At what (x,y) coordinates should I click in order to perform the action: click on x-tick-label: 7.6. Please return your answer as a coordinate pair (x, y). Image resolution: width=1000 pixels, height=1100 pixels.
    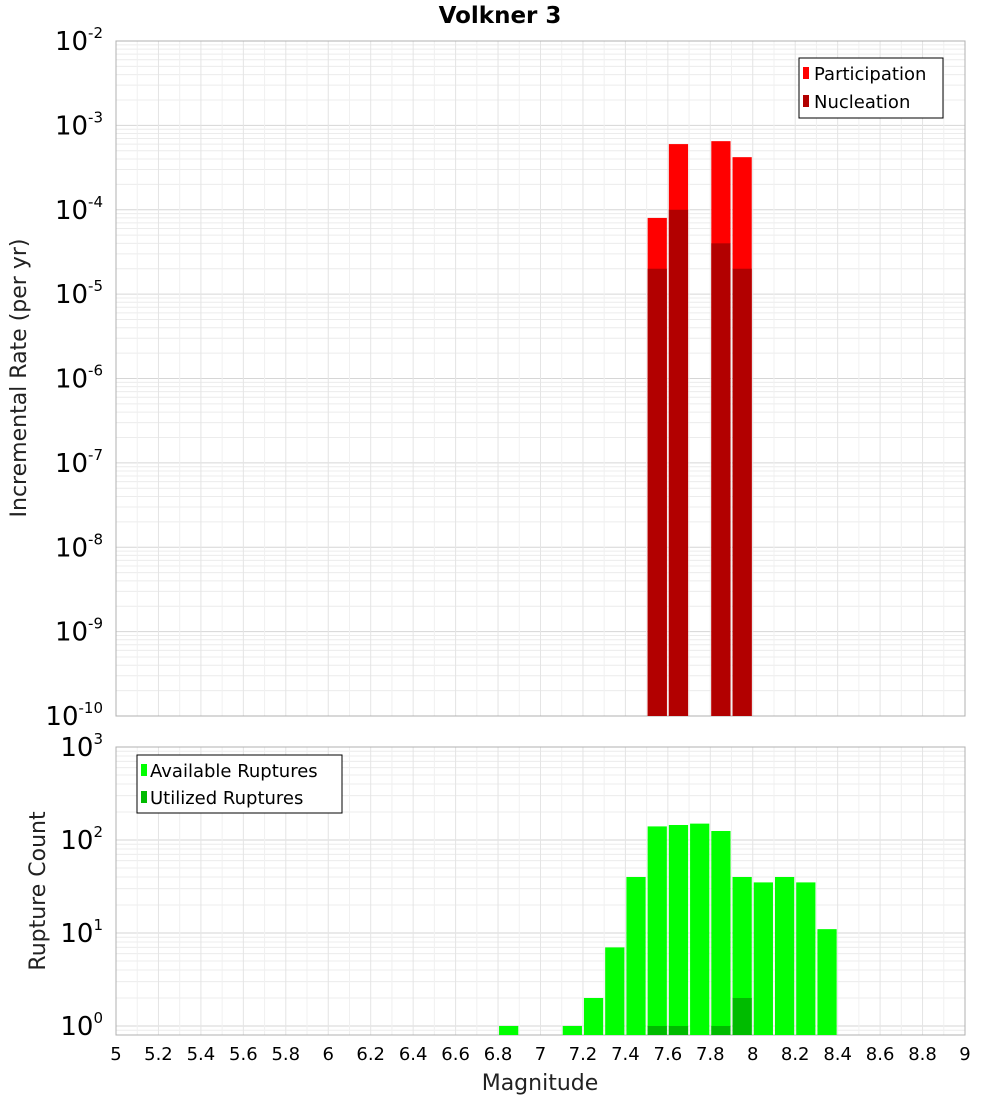
    Looking at the image, I should click on (668, 1054).